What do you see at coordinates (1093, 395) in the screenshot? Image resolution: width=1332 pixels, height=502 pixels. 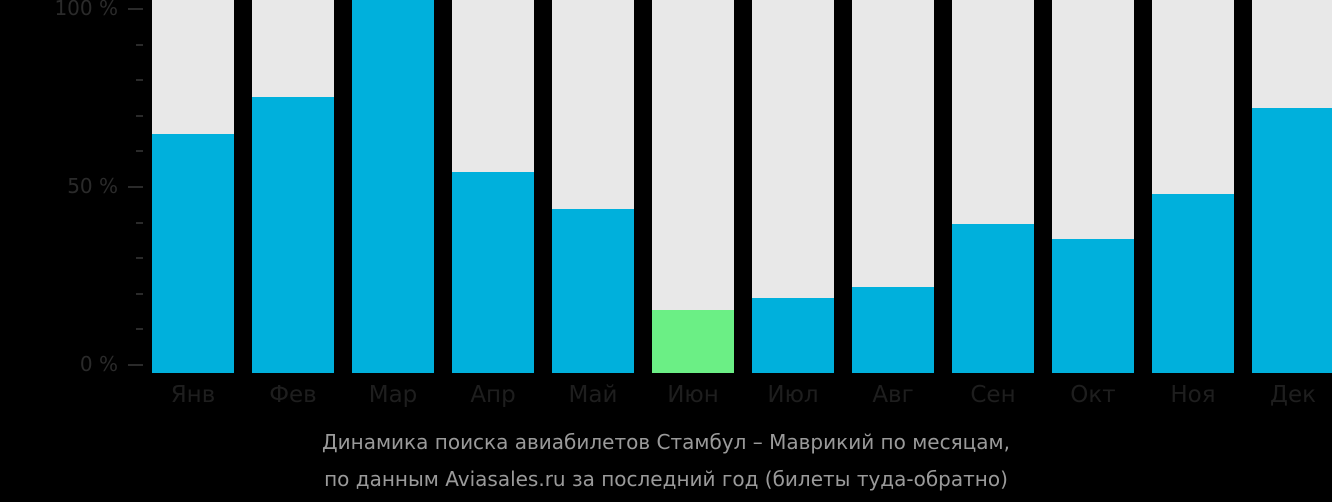 I see `x-tick-label: Окт` at bounding box center [1093, 395].